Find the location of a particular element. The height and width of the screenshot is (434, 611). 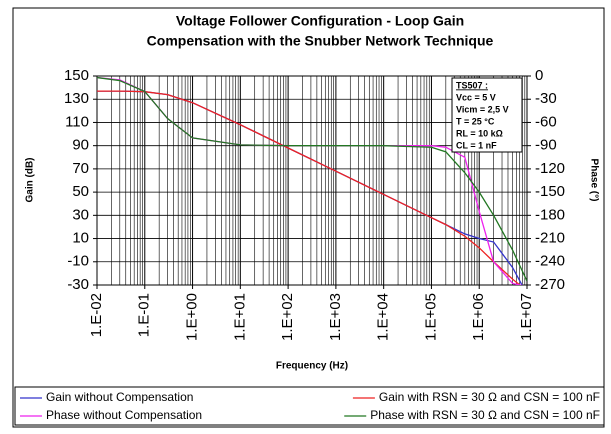

y2-tick-label: -180 is located at coordinates (550, 214).